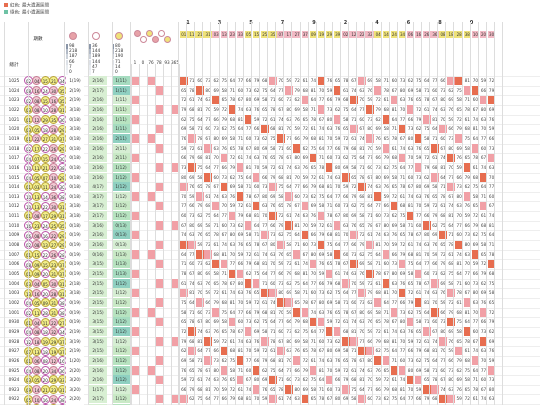 The image size is (540, 405). Describe the element at coordinates (121, 322) in the screenshot. I see `stat-cell: 1(12)` at that location.